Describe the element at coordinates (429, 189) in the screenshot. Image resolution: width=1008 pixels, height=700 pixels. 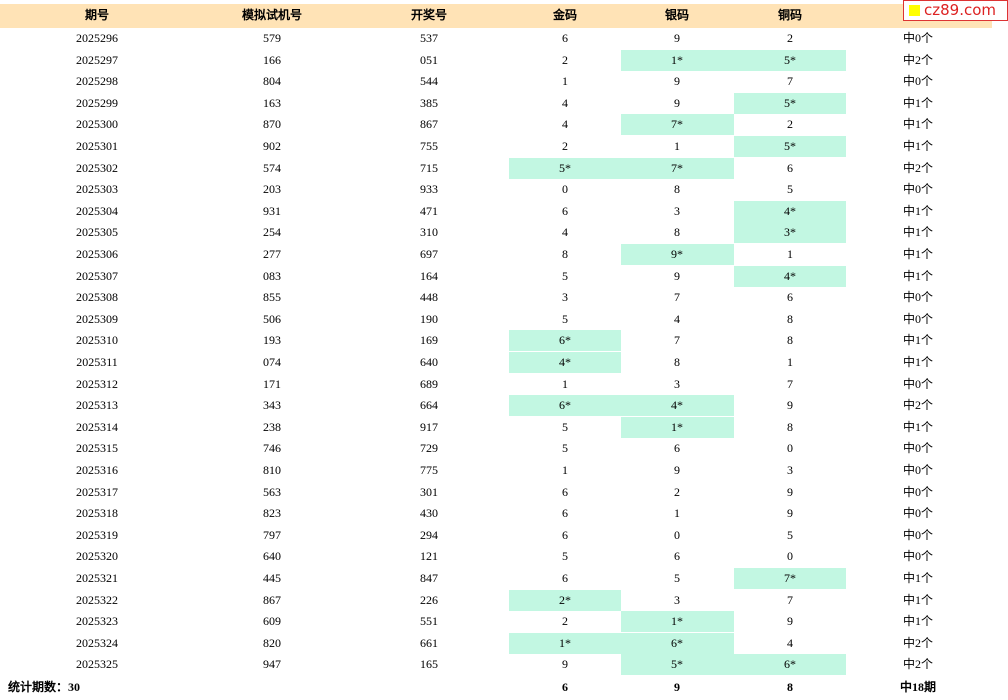
I see `cell: 933` at that location.